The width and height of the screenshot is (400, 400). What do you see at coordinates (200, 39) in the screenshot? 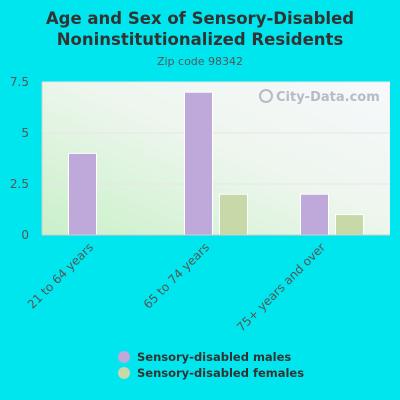
I see `chart-title-line-2: Noninstitutionalized Residents` at bounding box center [200, 39].